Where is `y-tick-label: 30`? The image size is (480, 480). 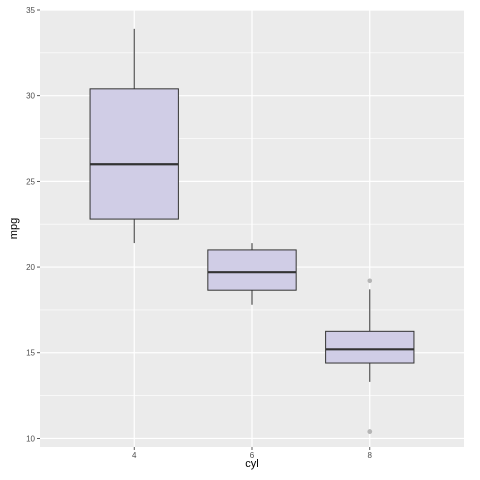 y-tick-label: 30 is located at coordinates (30, 96).